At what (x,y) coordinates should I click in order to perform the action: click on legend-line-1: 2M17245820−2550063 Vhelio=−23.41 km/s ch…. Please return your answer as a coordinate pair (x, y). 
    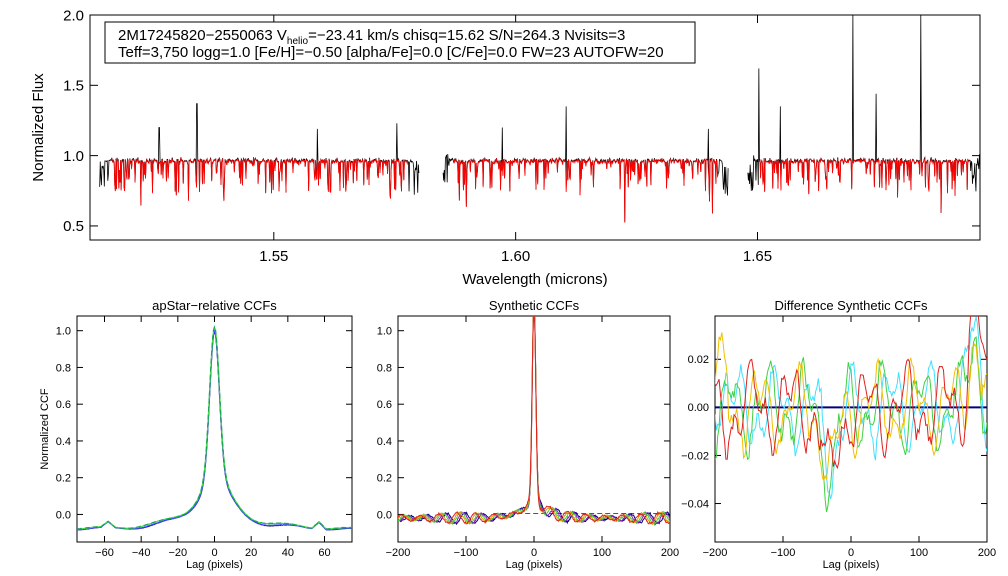
    Looking at the image, I should click on (371, 37).